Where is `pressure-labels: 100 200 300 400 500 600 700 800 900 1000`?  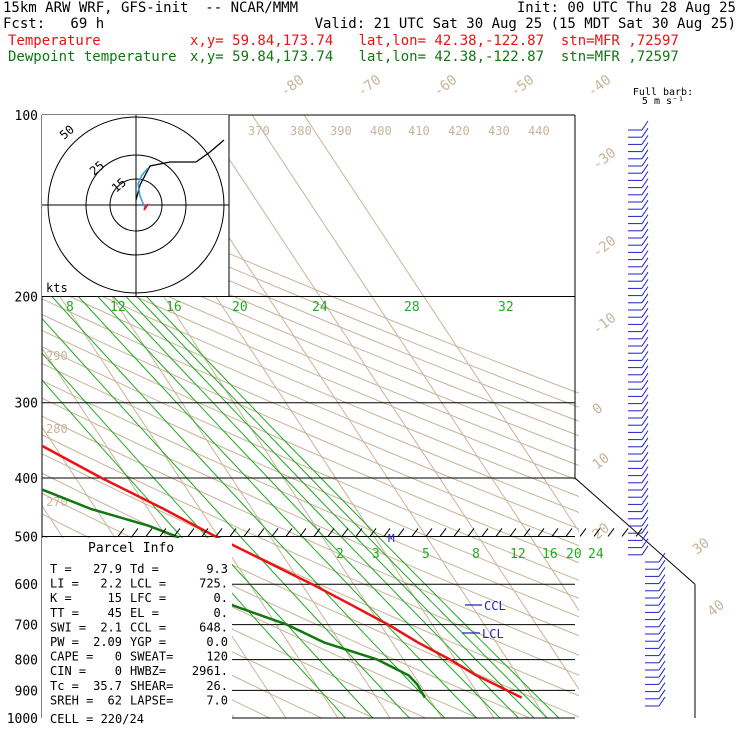 pressure-labels: 100 200 300 400 500 600 700 800 900 1000 is located at coordinates (22, 418).